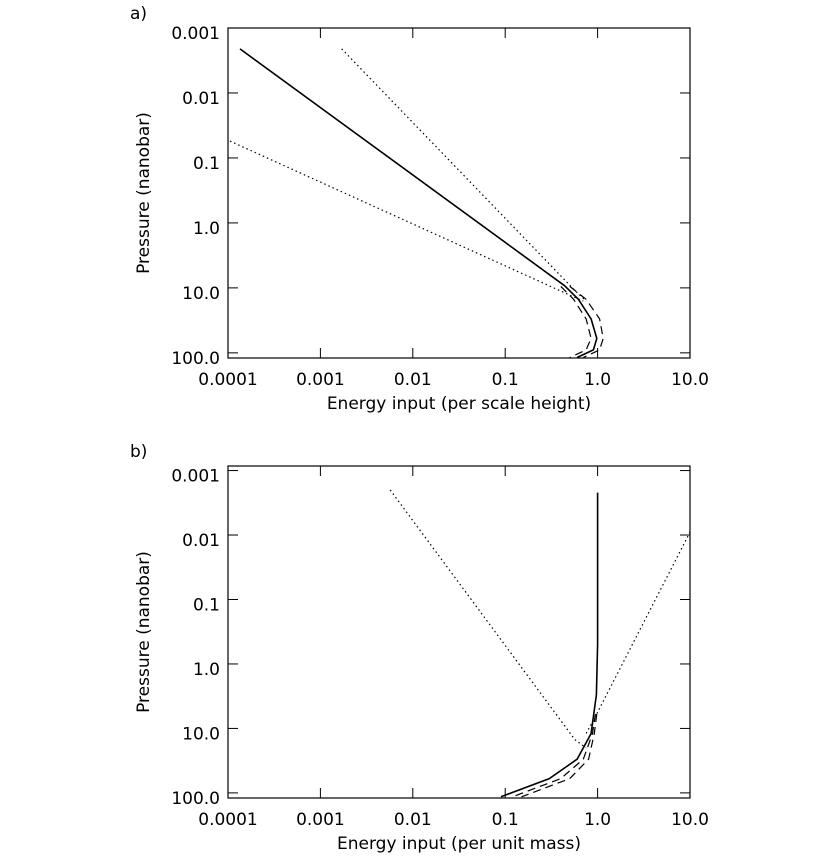 This screenshot has width=840, height=859. Describe the element at coordinates (459, 404) in the screenshot. I see `x-axis-title: Energy input (per scale height)` at that location.